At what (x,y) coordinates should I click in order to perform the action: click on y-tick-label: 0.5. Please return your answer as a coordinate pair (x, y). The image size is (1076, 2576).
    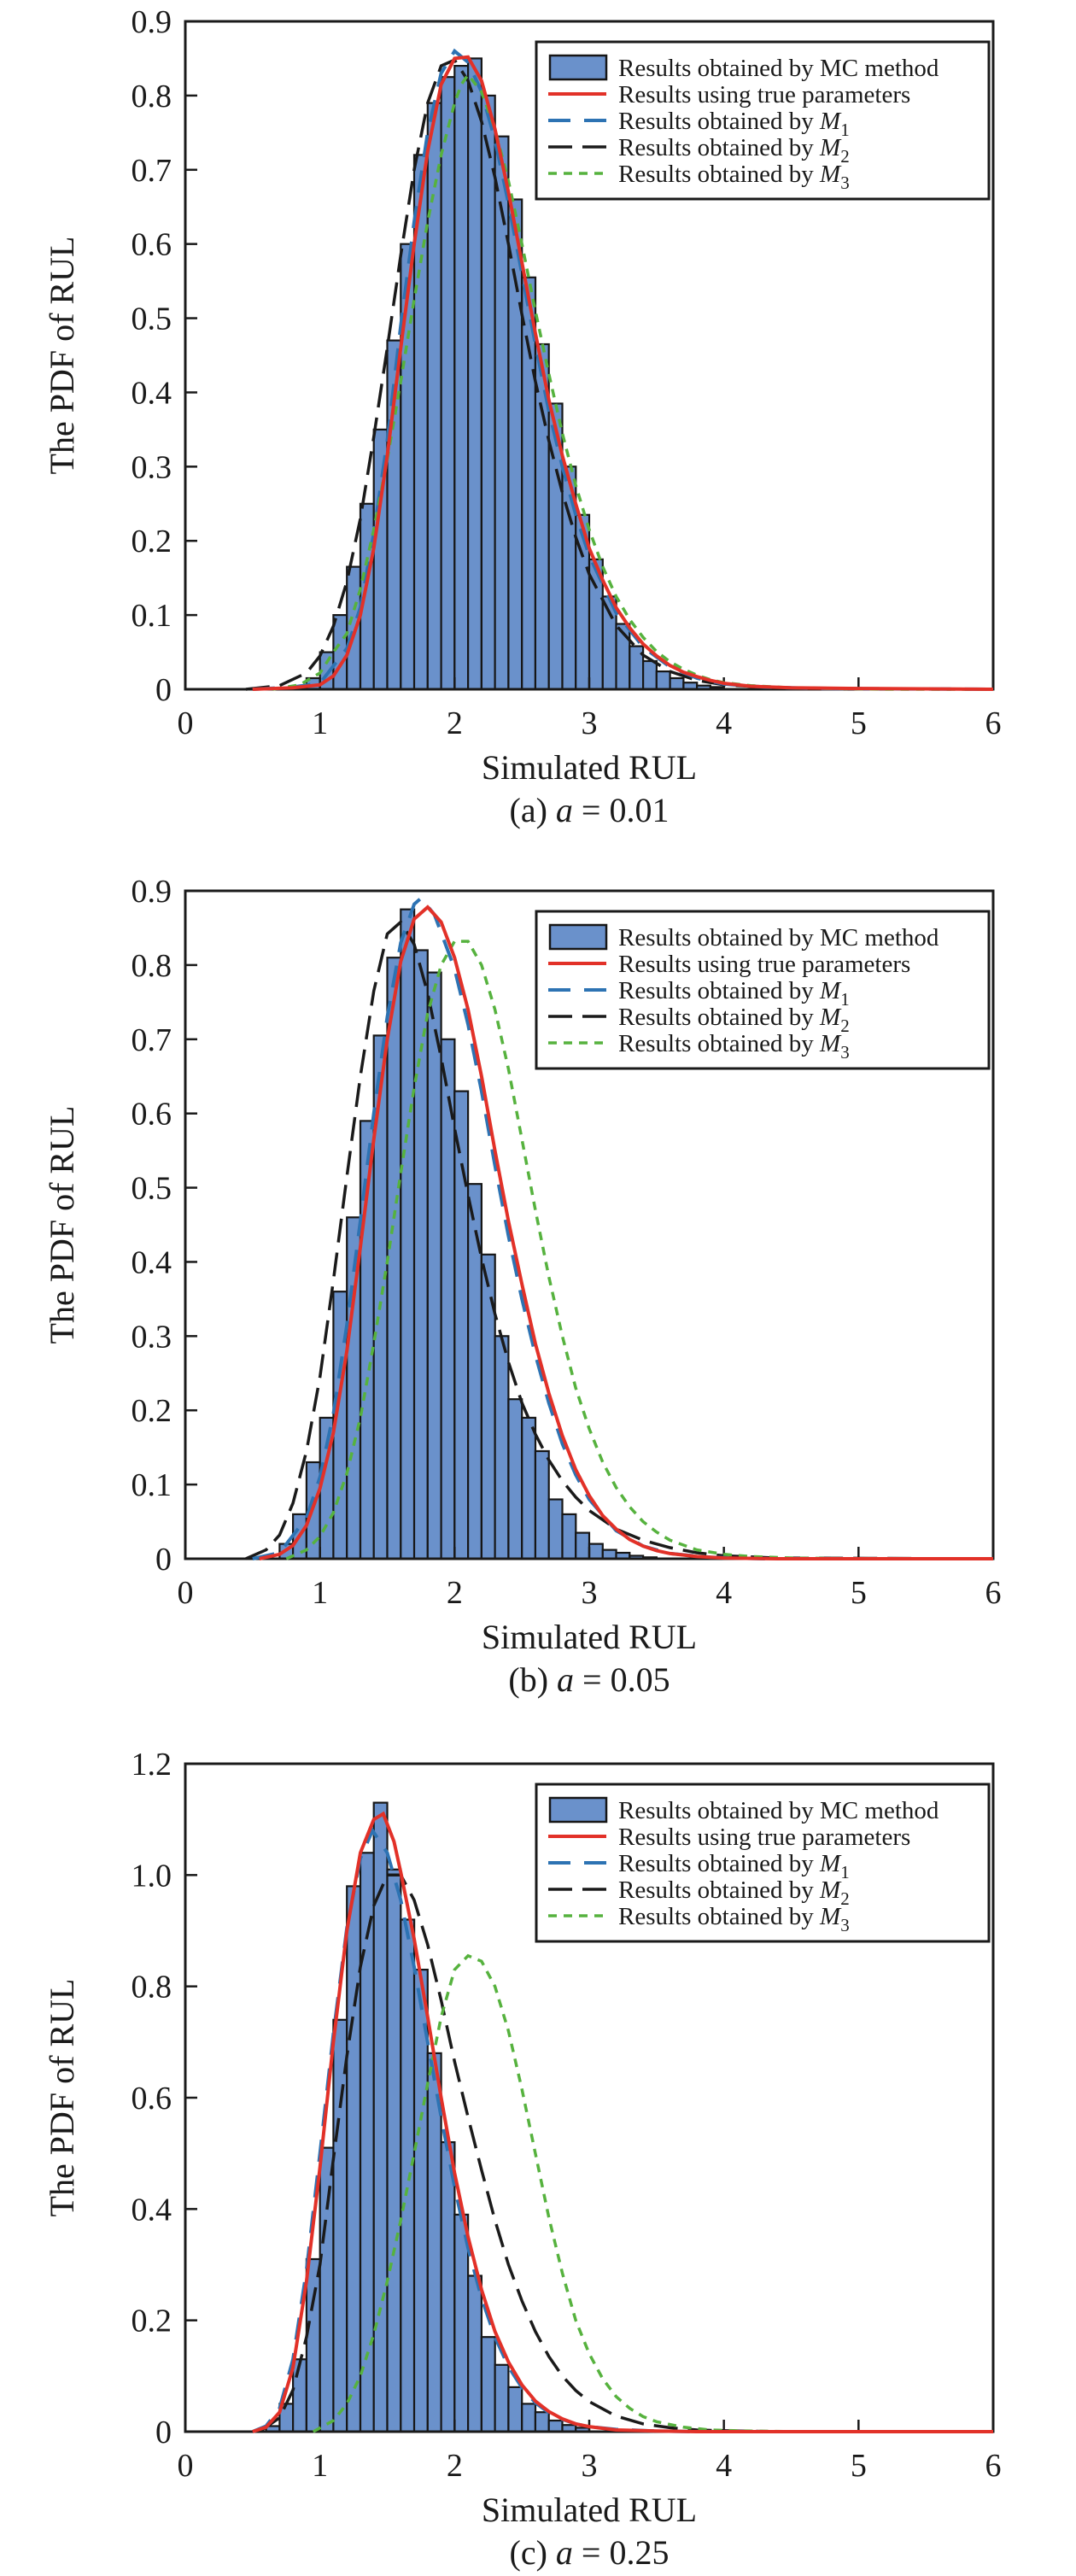
    Looking at the image, I should click on (152, 319).